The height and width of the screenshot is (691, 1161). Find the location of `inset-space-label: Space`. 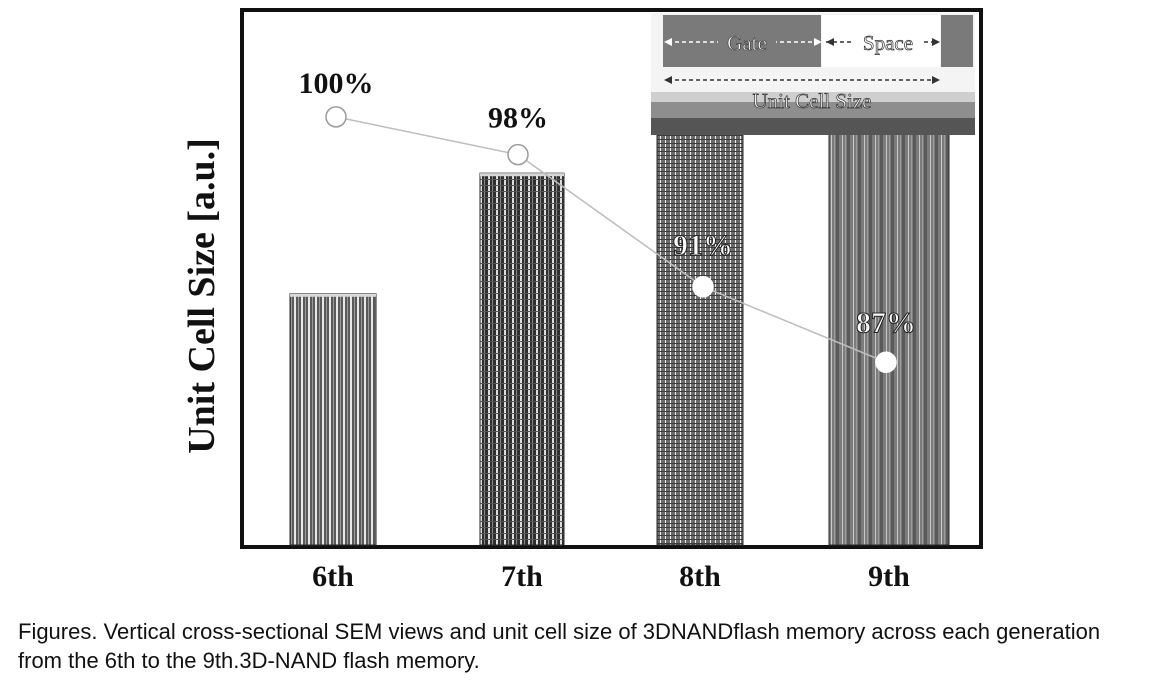

inset-space-label: Space is located at coordinates (888, 43).